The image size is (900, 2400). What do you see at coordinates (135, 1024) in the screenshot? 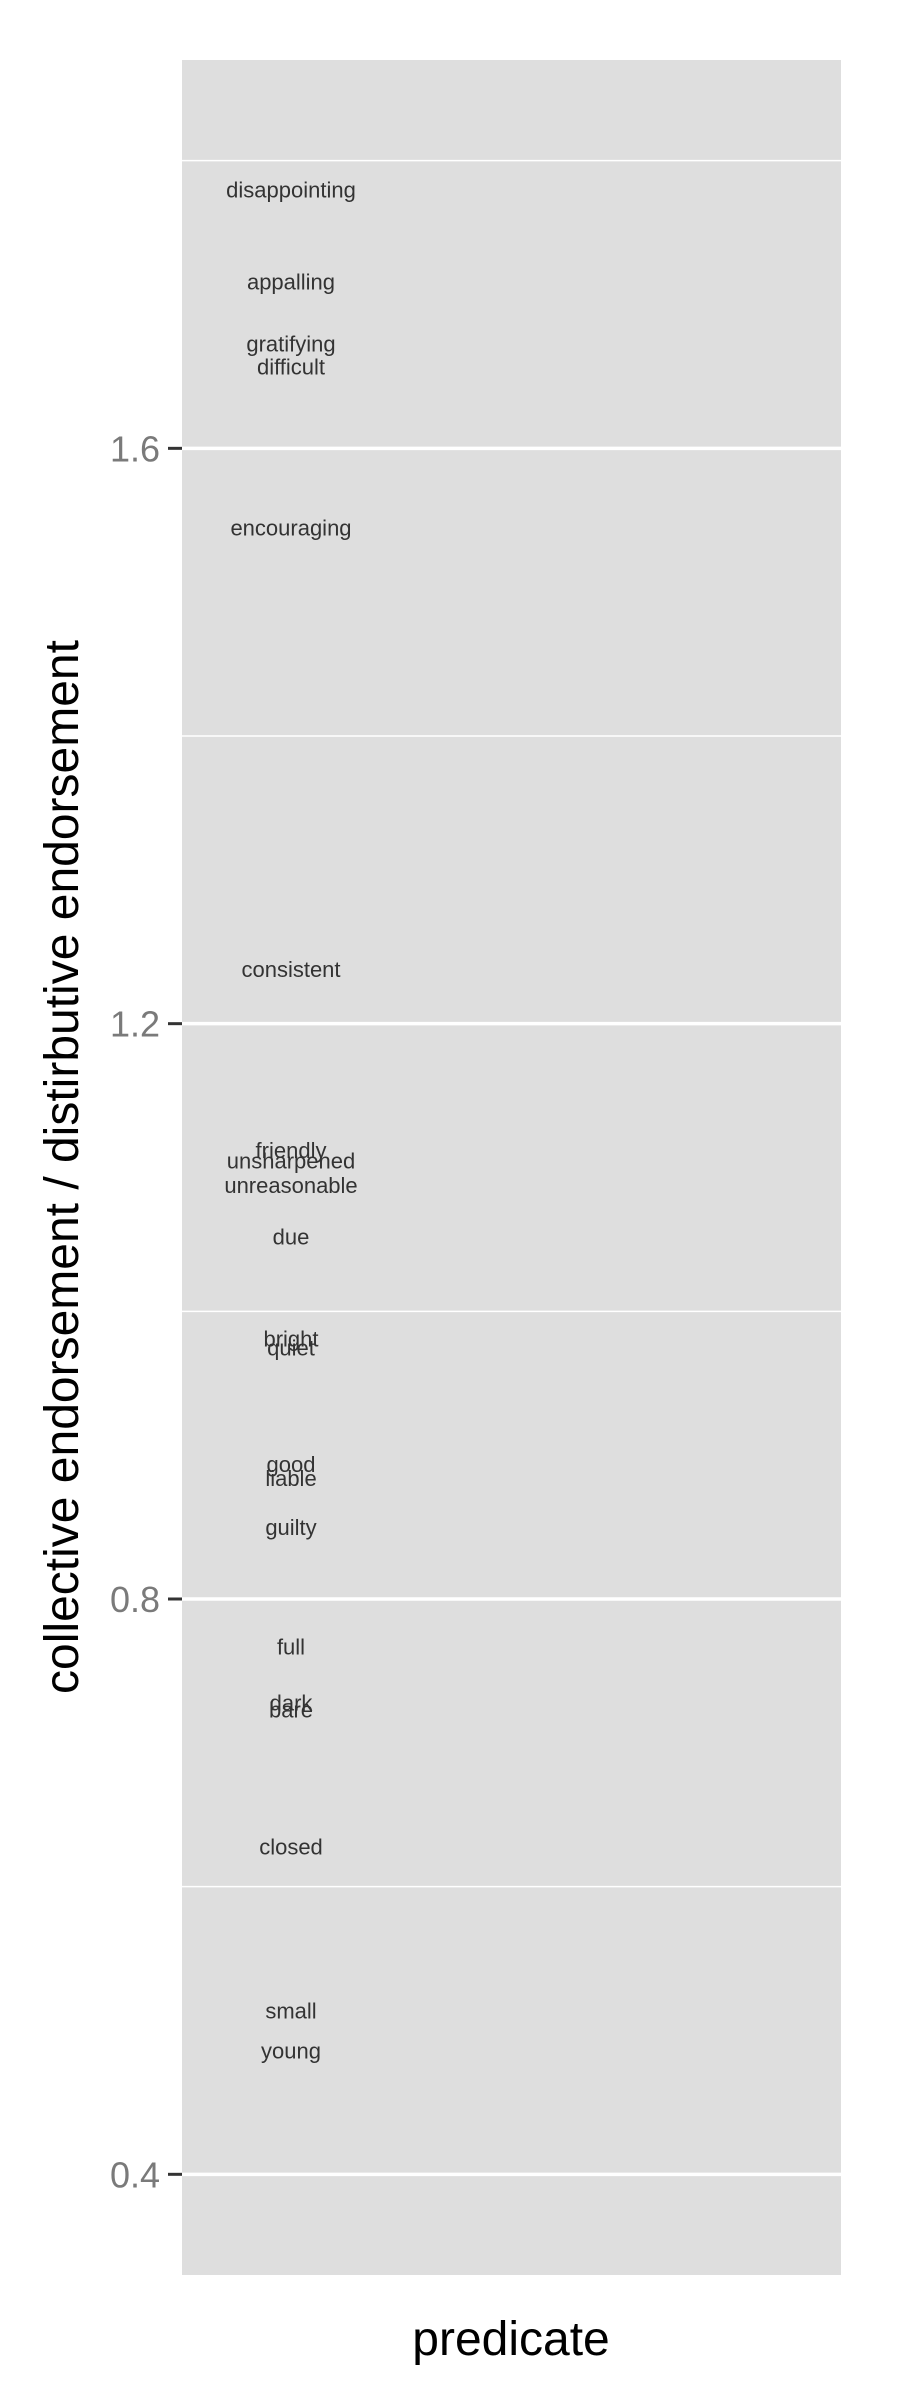
I see `y-tick-label: 1.2` at bounding box center [135, 1024].